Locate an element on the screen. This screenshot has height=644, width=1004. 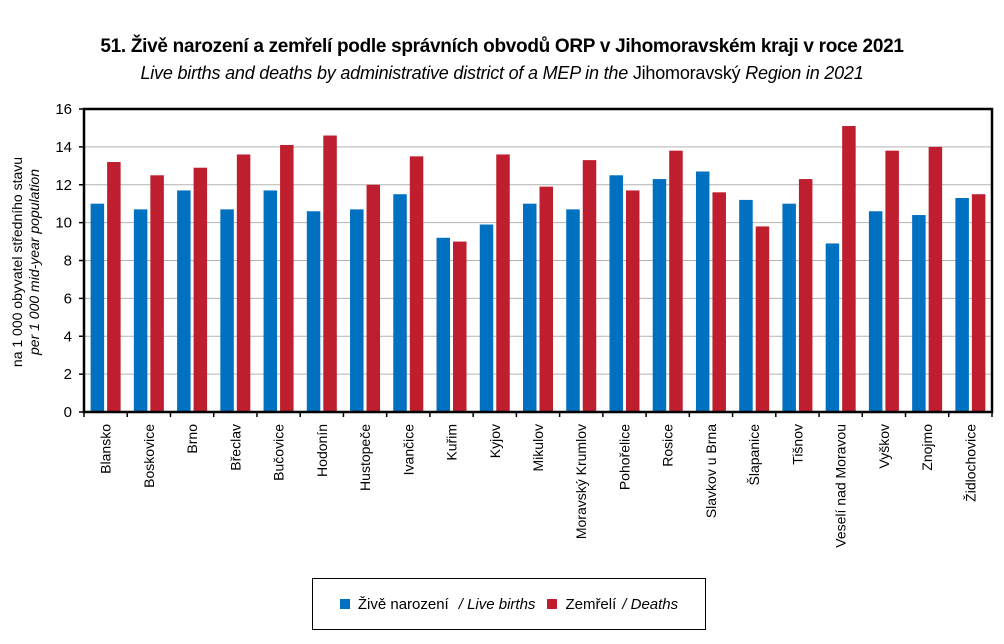
x-category-label: Hodonín is located at coordinates (322, 450).